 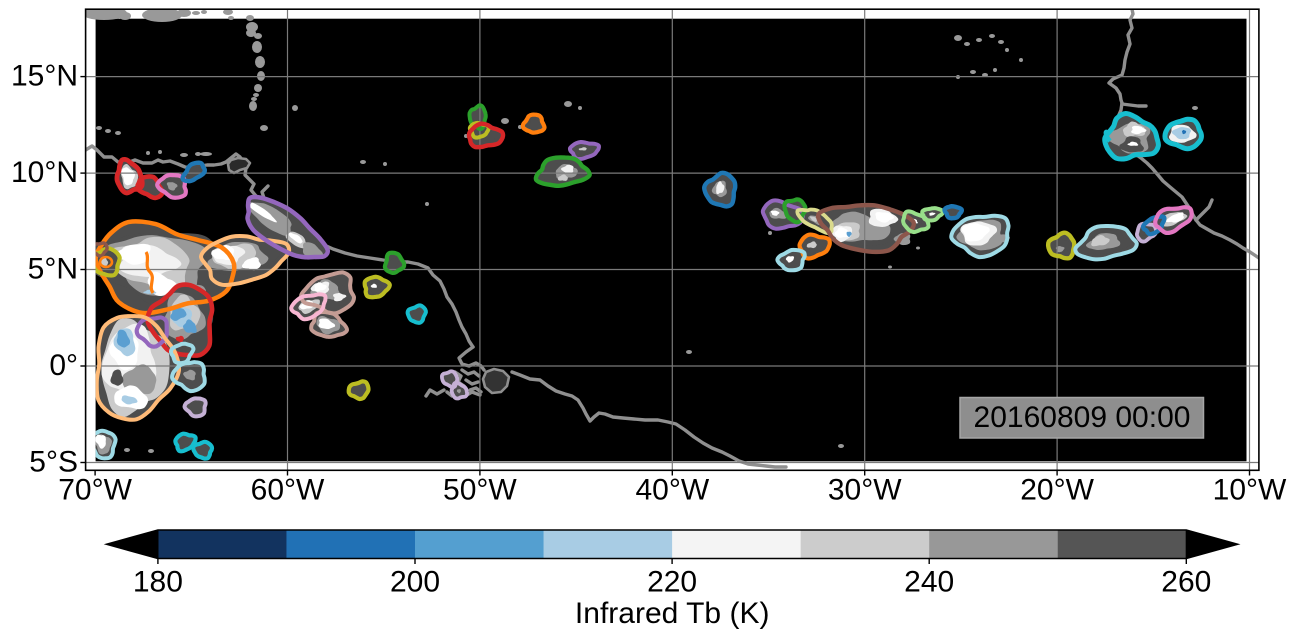 I want to click on svg-text: 180, so click(x=158, y=582).